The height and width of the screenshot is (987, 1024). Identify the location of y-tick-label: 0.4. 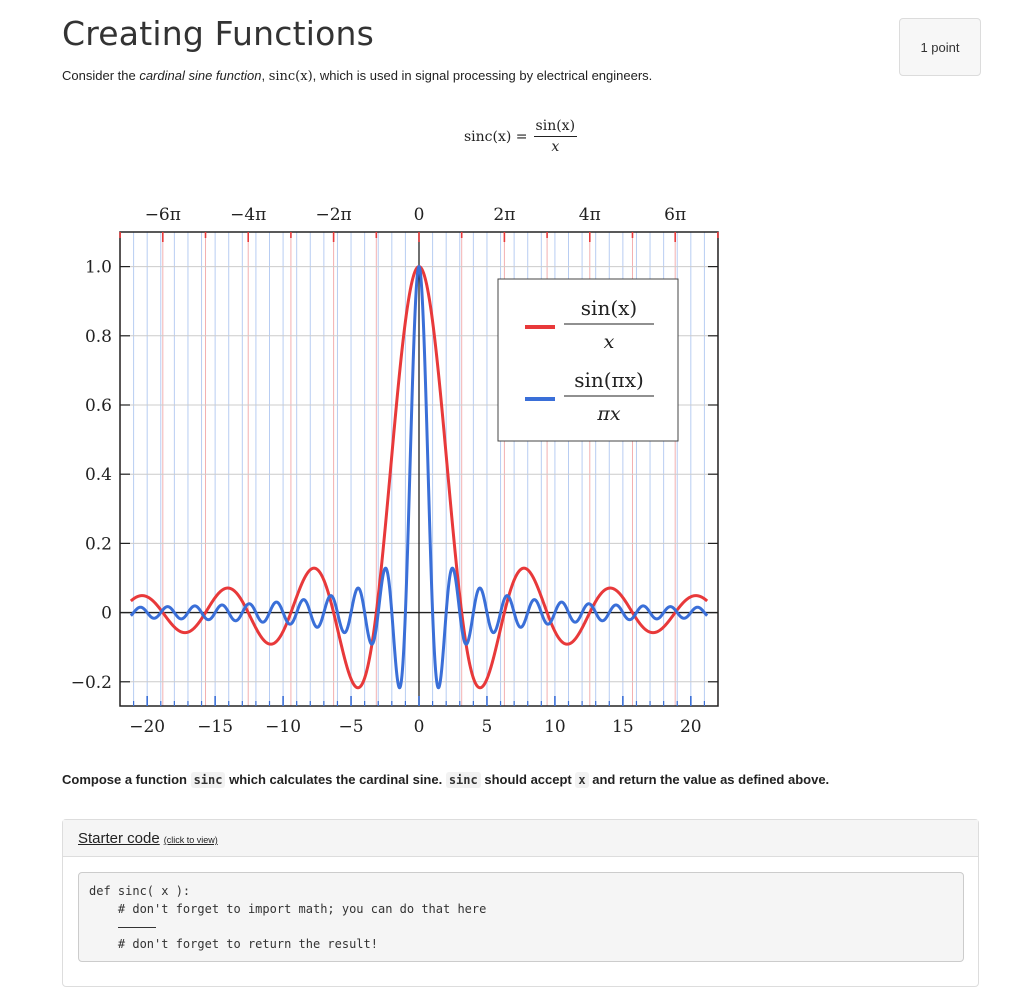
(98, 475).